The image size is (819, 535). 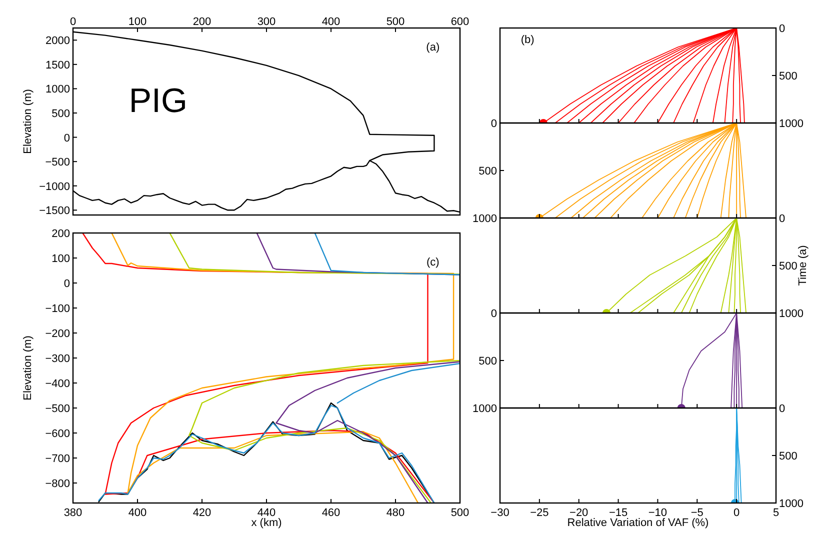 I want to click on x-tick-label: −30, so click(x=500, y=513).